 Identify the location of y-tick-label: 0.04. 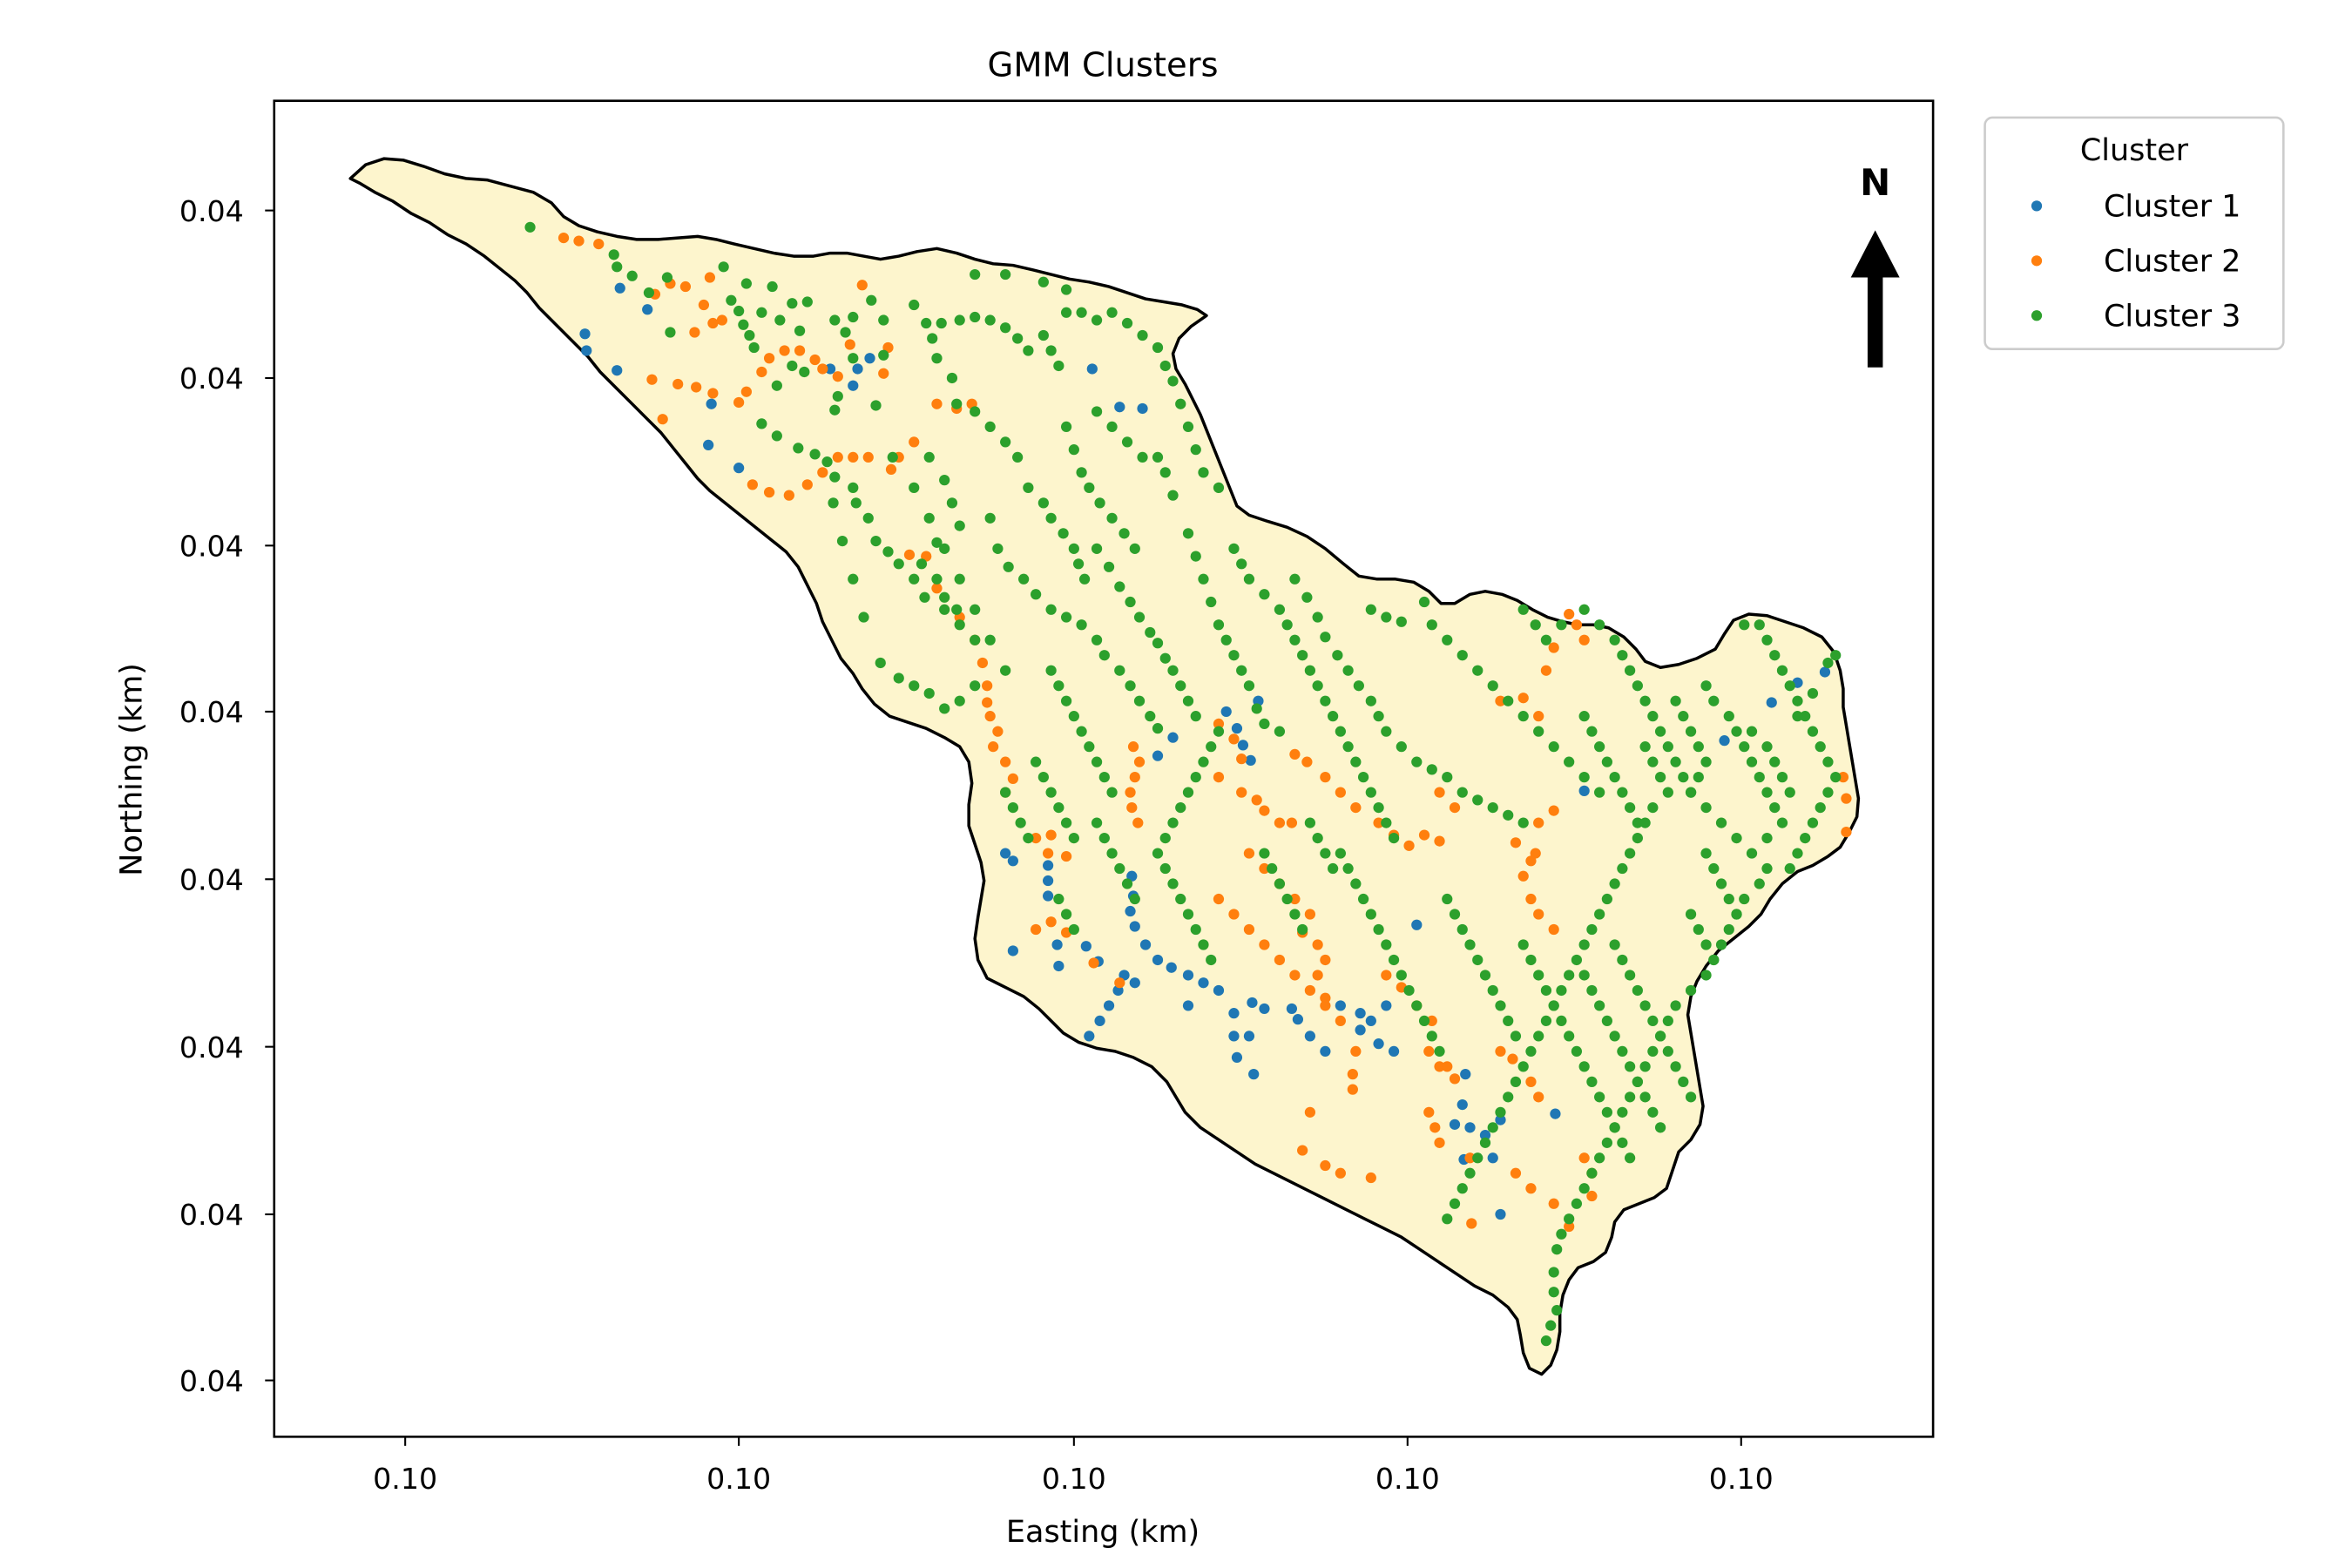
(211, 211).